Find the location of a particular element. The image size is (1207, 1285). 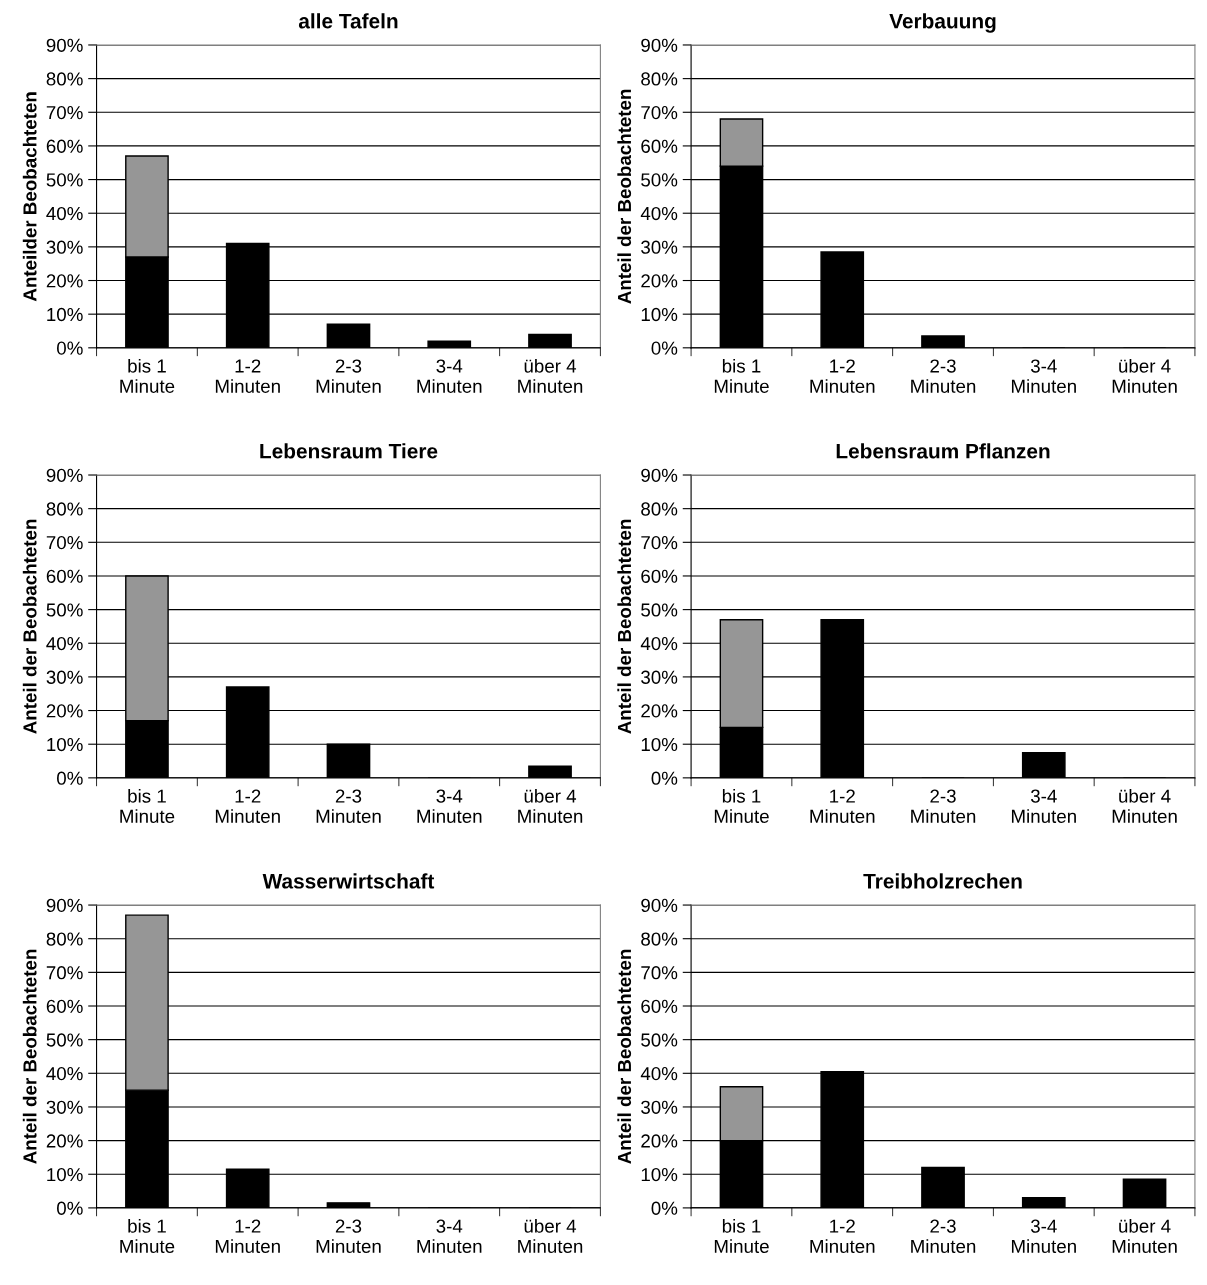

chart-title: Wasserwirtschaft is located at coordinates (348, 881).